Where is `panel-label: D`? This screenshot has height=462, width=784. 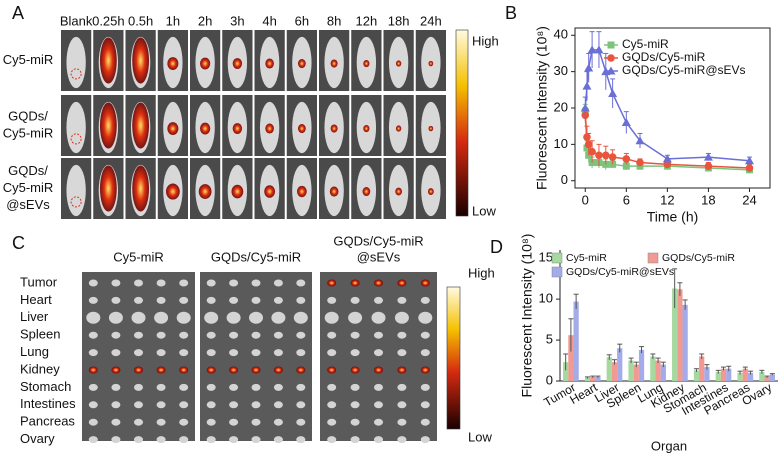 panel-label: D is located at coordinates (496, 247).